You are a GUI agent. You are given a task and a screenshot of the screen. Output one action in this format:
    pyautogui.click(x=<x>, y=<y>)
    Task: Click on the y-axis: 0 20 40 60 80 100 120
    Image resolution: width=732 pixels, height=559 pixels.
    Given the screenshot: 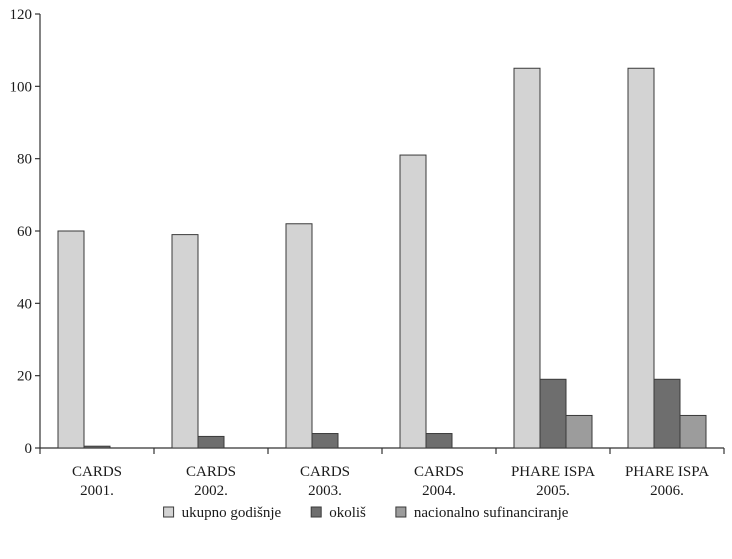 What is the action you would take?
    pyautogui.click(x=25, y=232)
    